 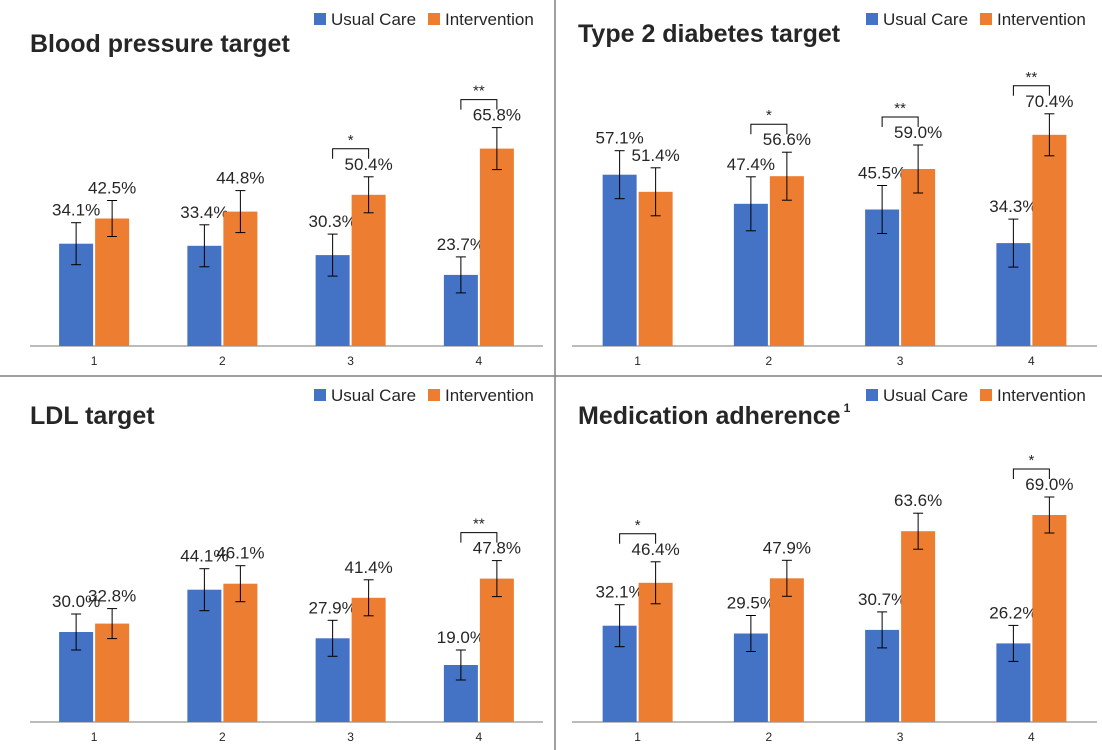 I want to click on data-label-intervention: 59.0%, so click(x=918, y=132).